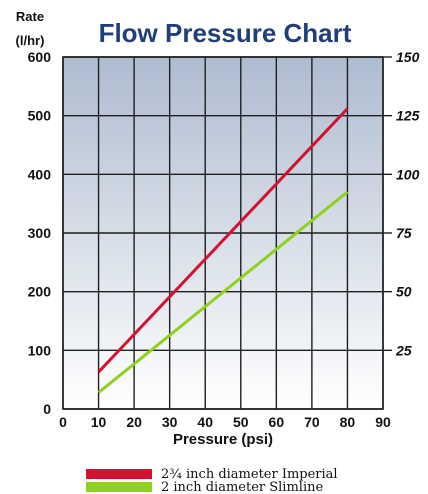 The height and width of the screenshot is (494, 428). Describe the element at coordinates (241, 422) in the screenshot. I see `x-tick-label: 50` at that location.